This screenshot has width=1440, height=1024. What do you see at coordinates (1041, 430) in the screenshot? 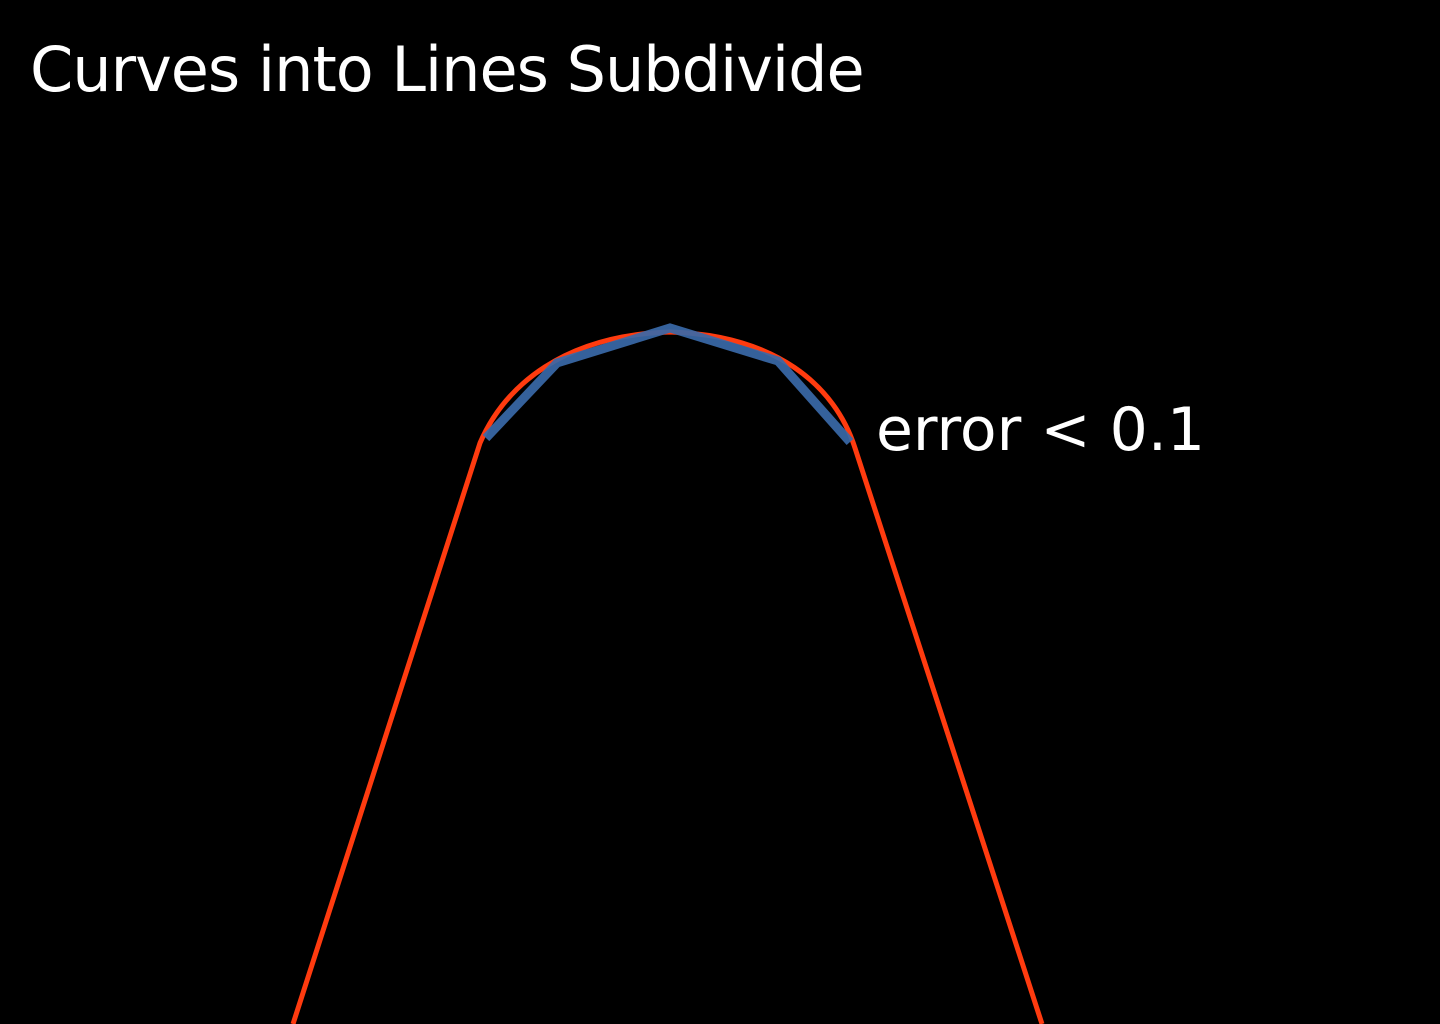
I see `error-tolerance-label: error < 0.1` at bounding box center [1041, 430].